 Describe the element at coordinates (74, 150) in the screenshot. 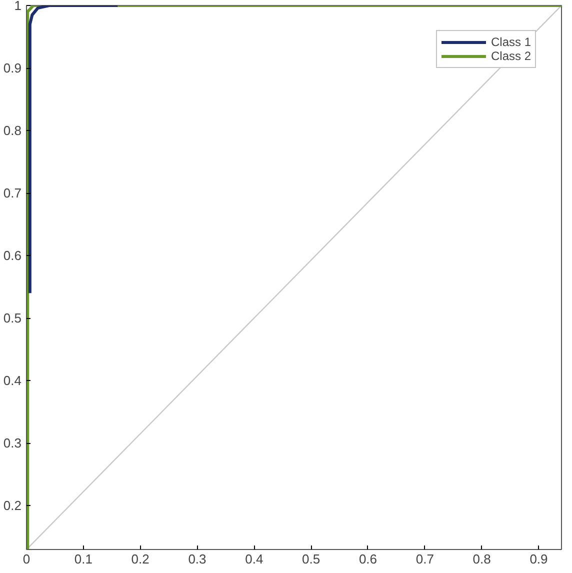

I see `line-series` at that location.